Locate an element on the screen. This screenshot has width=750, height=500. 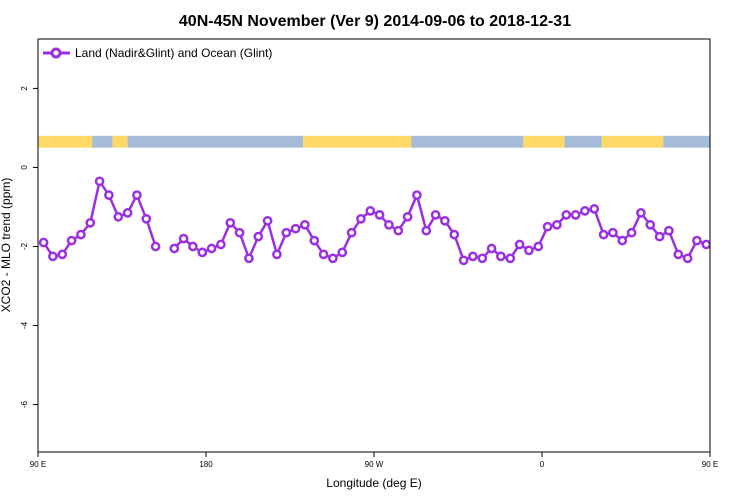
x-axis-title: Longitude (deg E) is located at coordinates (373, 483).